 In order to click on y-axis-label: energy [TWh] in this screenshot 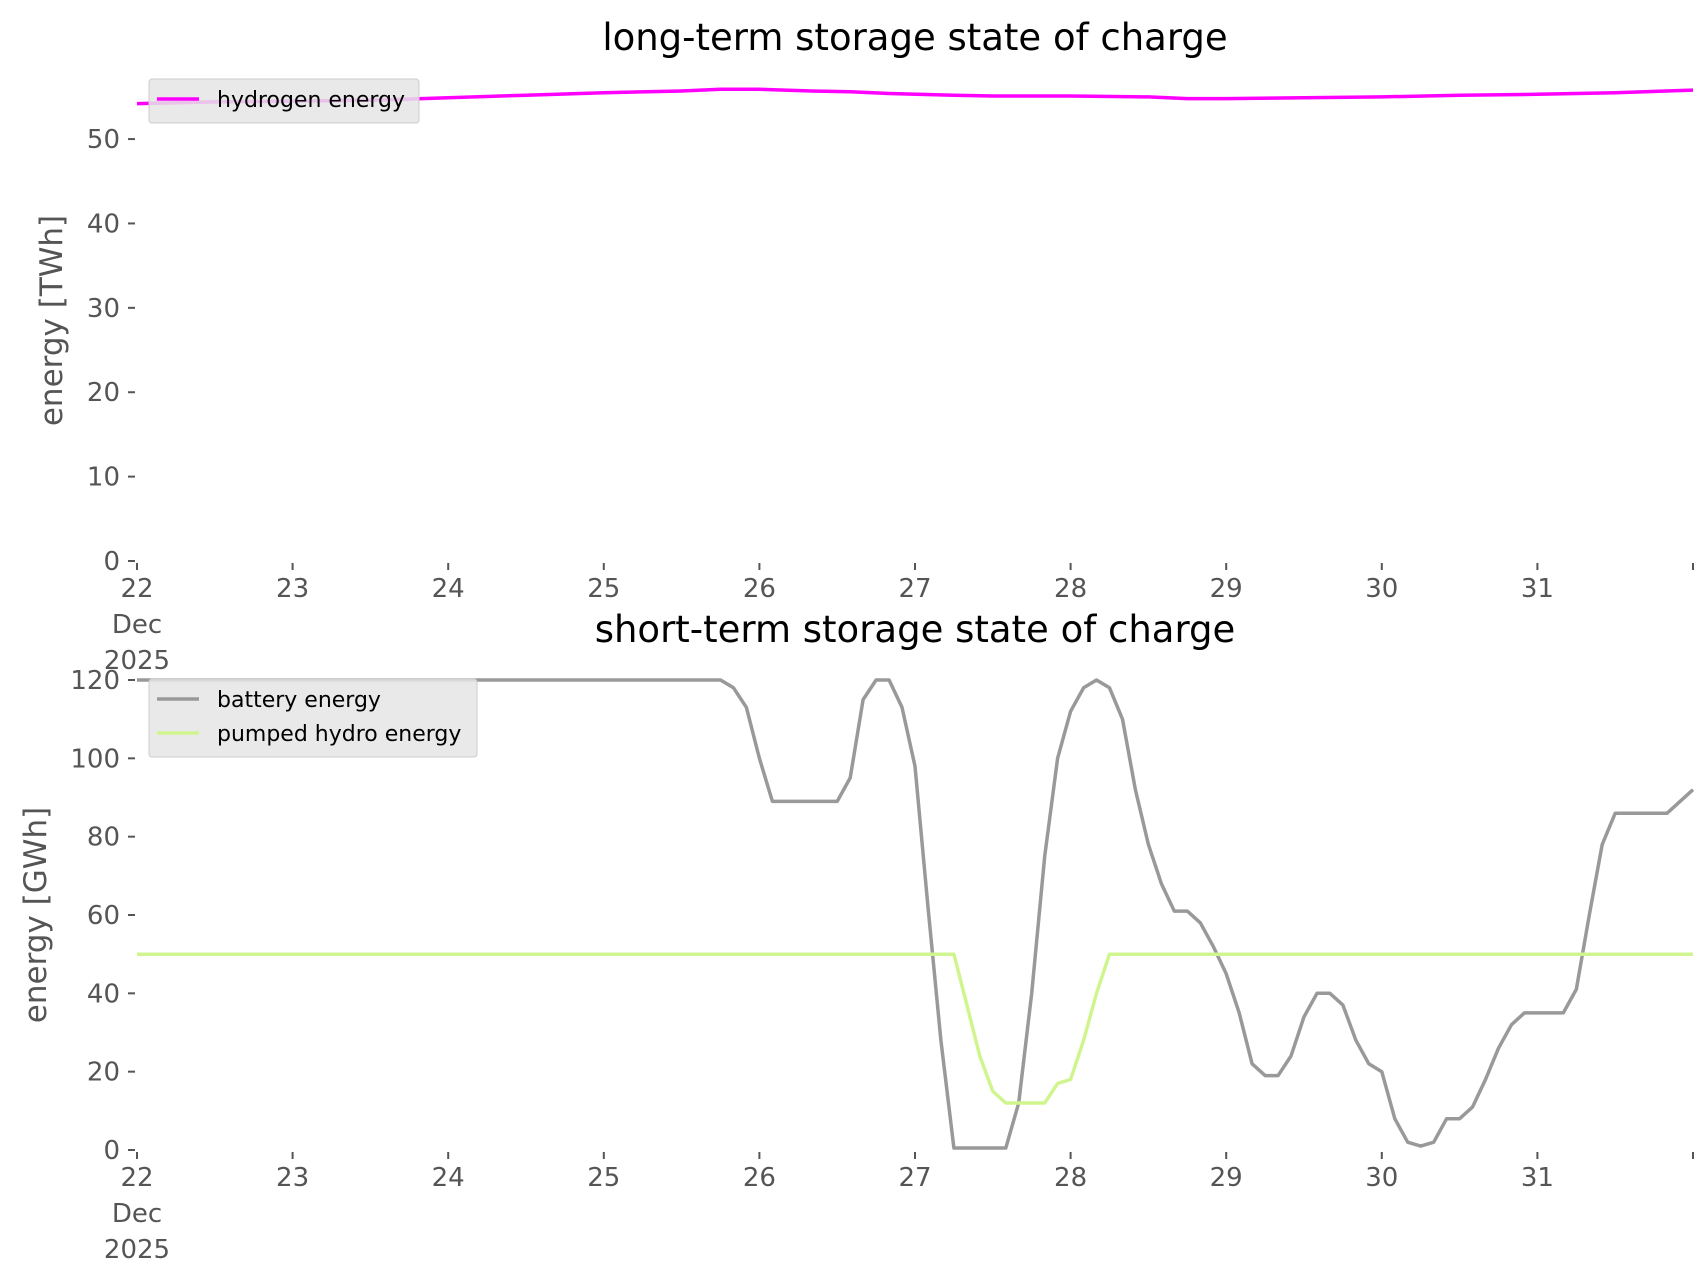, I will do `click(52, 320)`.